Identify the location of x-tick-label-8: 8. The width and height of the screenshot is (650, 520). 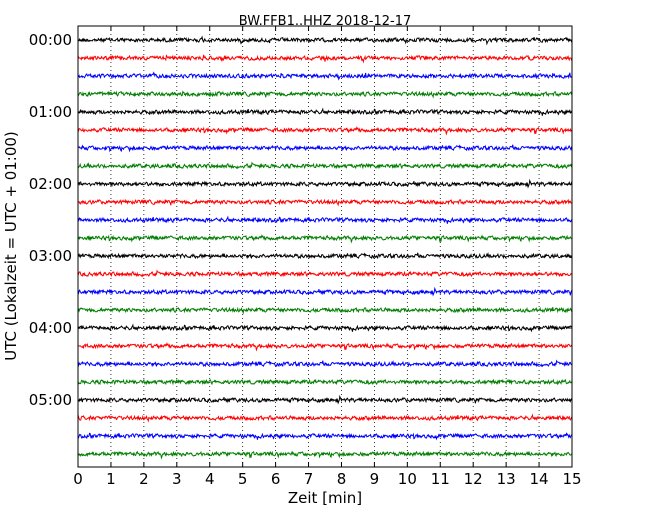
(342, 479).